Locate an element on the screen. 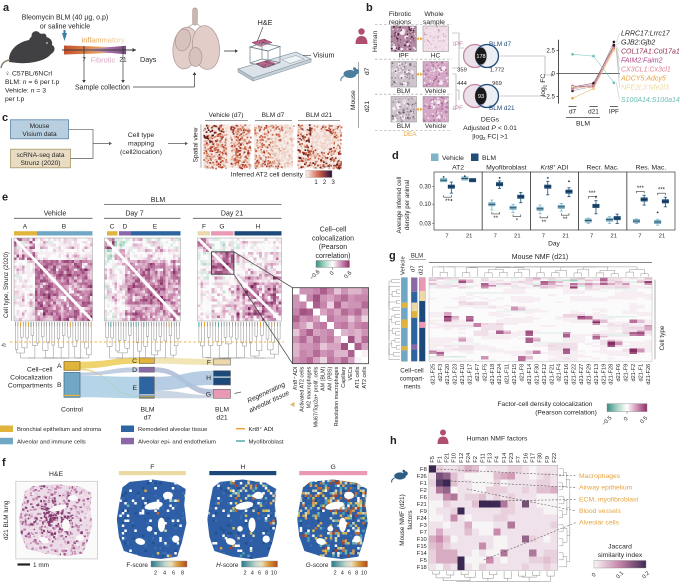 Image resolution: width=685 pixels, height=583 pixels. svg-text: Mouse NMF (d21) is located at coordinates (540, 257).